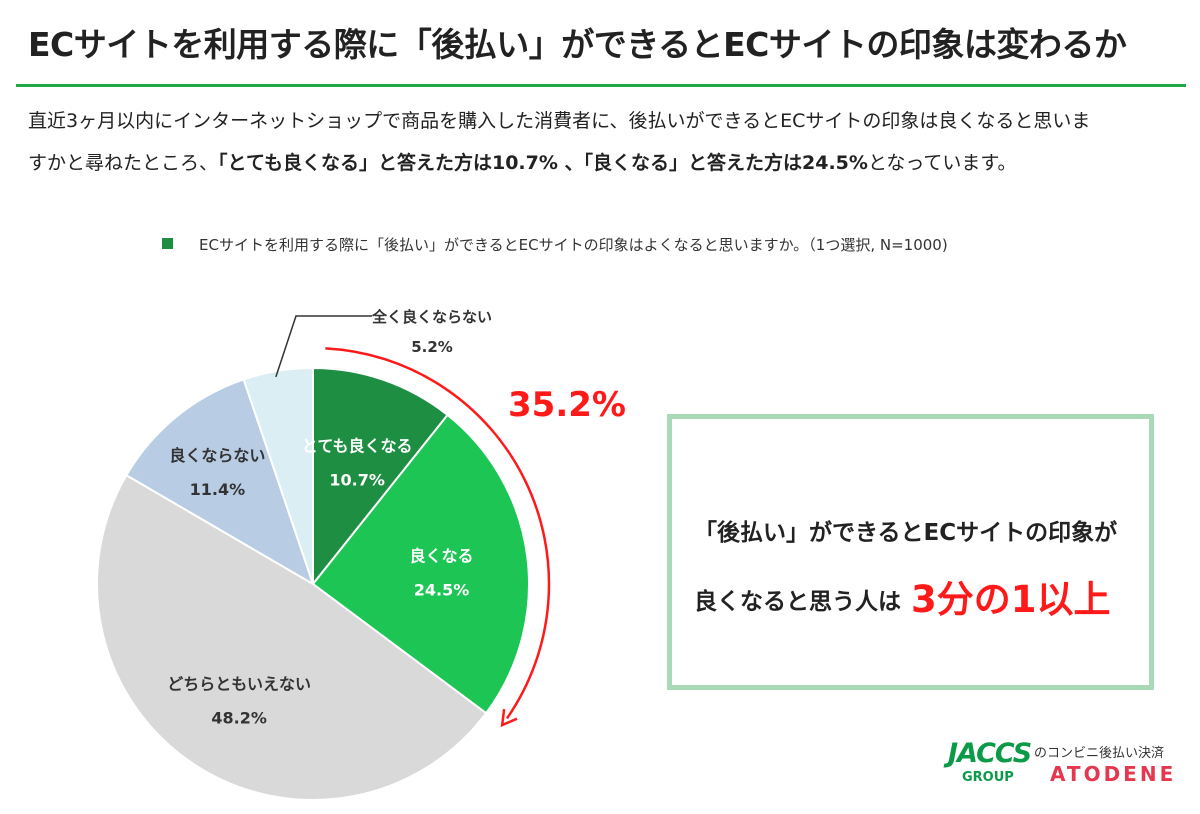  What do you see at coordinates (988, 777) in the screenshot?
I see `jaccs-group-text: GROUP` at bounding box center [988, 777].